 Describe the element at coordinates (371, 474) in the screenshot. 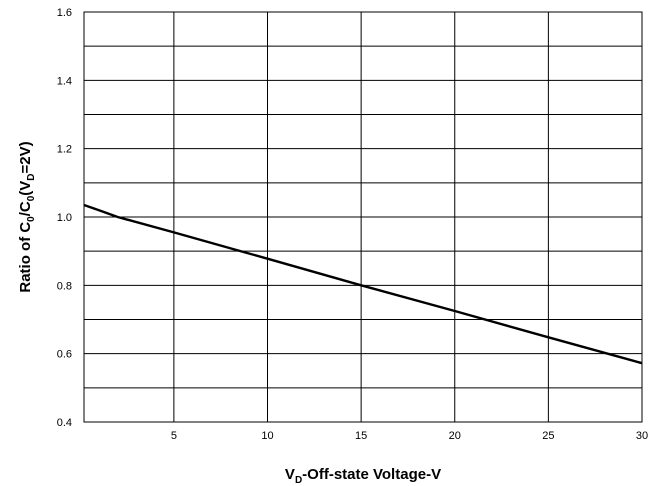

I see `x-axis-title-suffix: -Off-state Voltage-V` at that location.